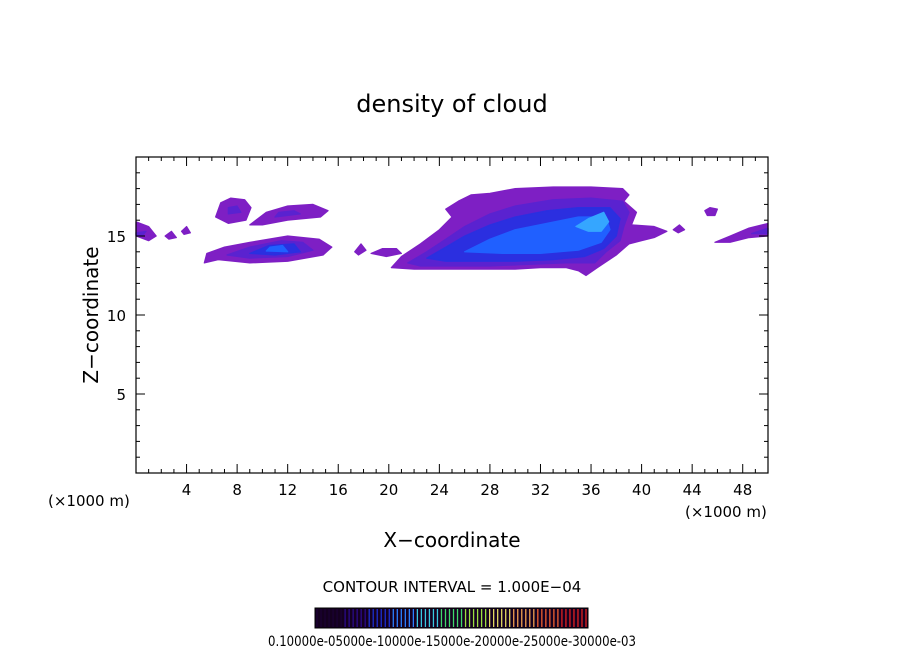 Image resolution: width=904 pixels, height=654 pixels. I want to click on x-tick-label: 16, so click(338, 490).